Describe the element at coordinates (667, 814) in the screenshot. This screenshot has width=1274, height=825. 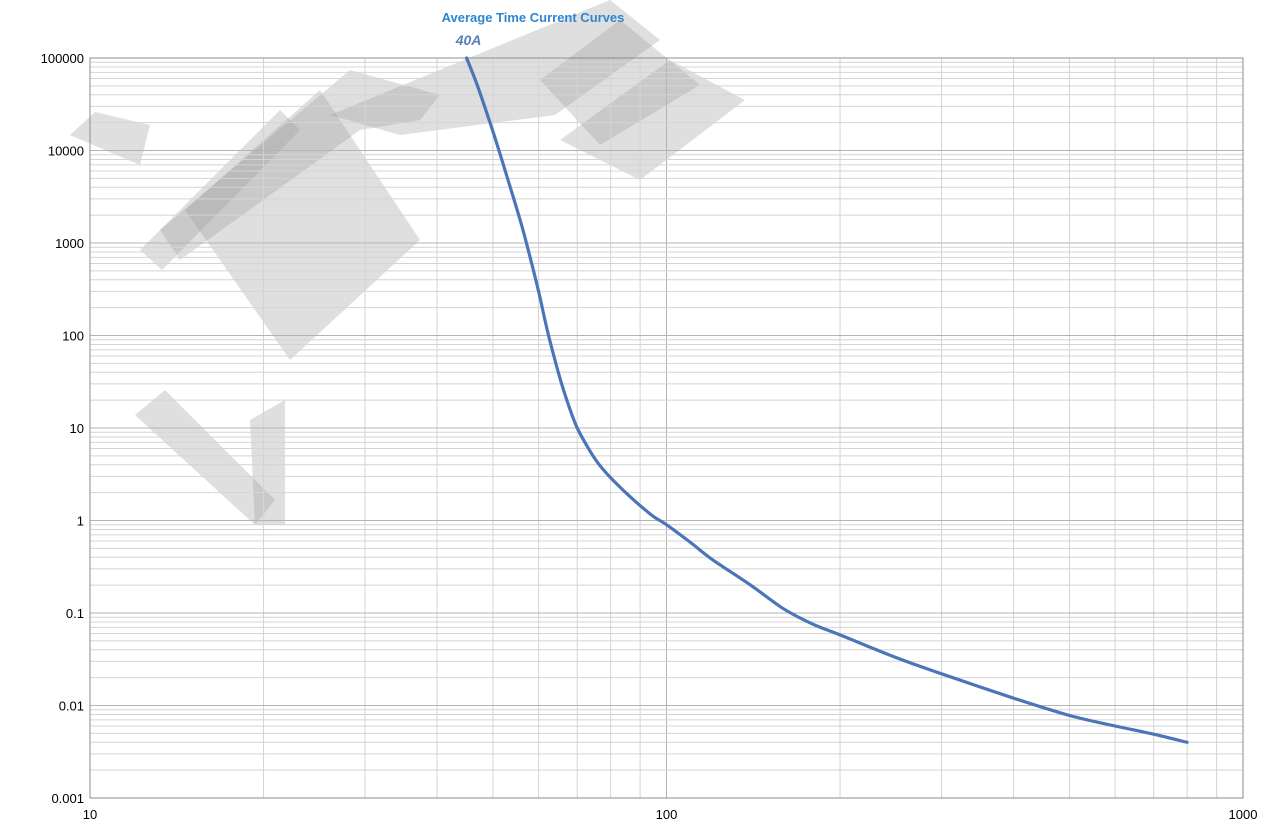
I see `x-tick-label: 100` at that location.